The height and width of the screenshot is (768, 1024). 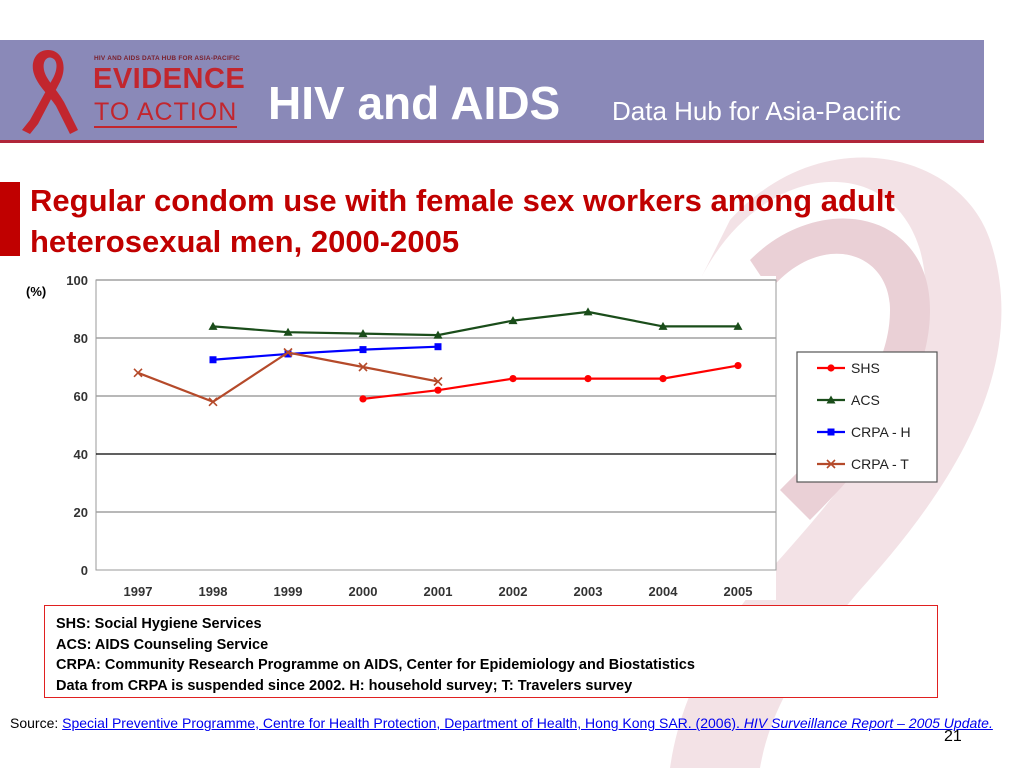 I want to click on legend-label-shs: SHS, so click(x=865, y=368).